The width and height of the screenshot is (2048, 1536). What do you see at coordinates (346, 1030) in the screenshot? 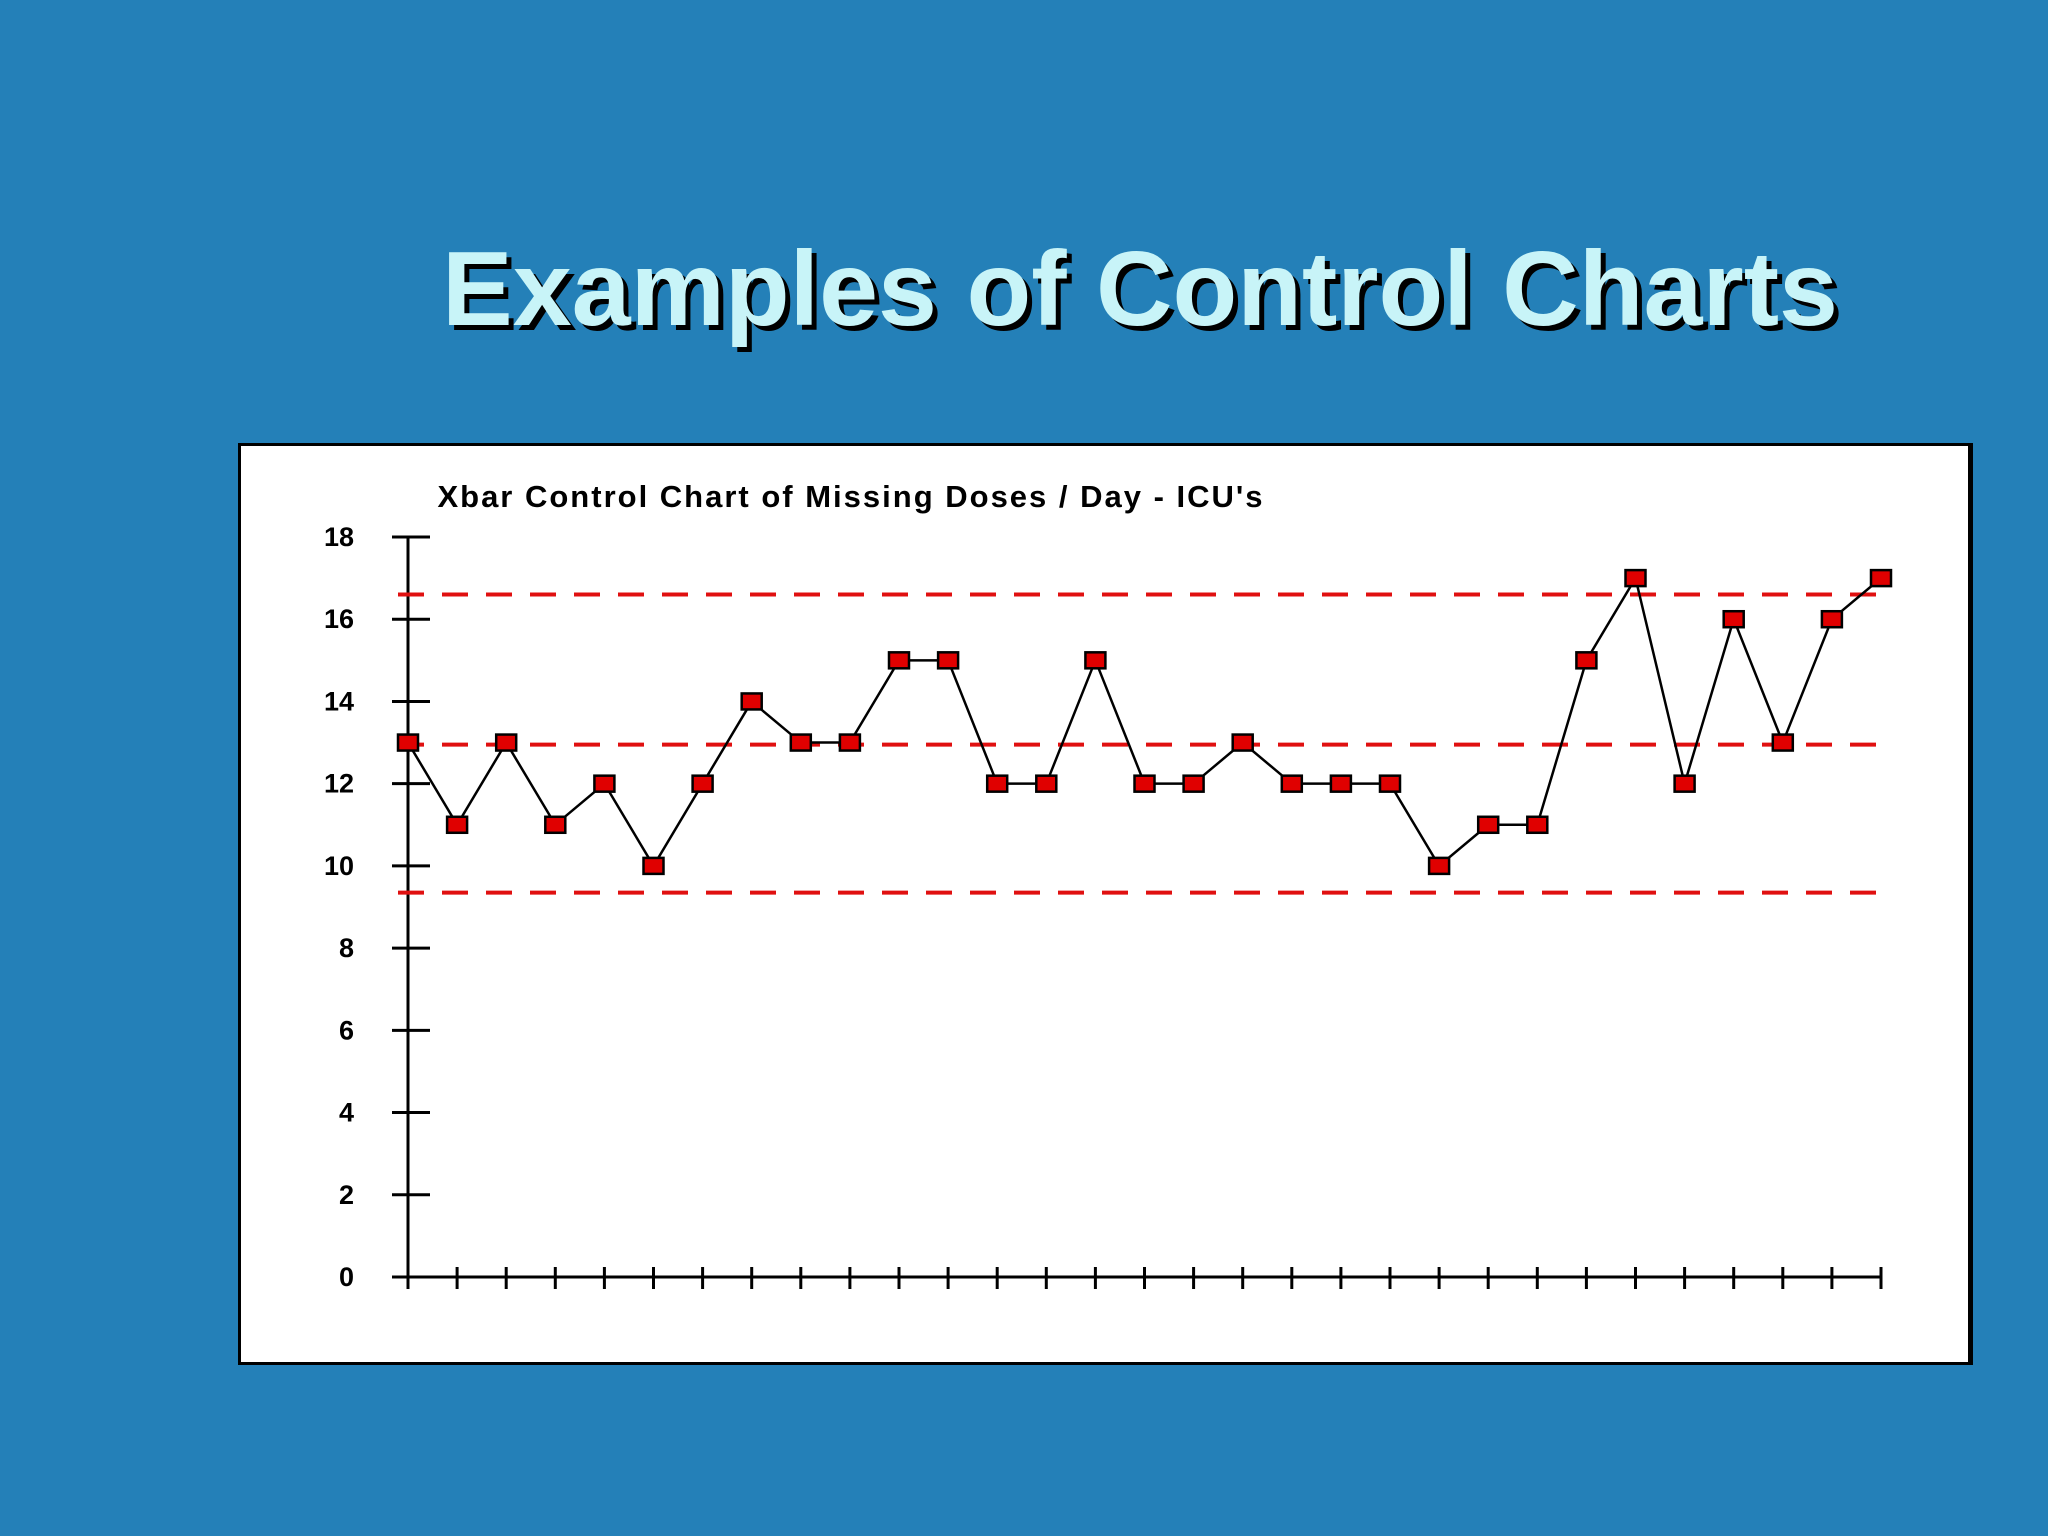
I see `y-tick-label: 6` at bounding box center [346, 1030].